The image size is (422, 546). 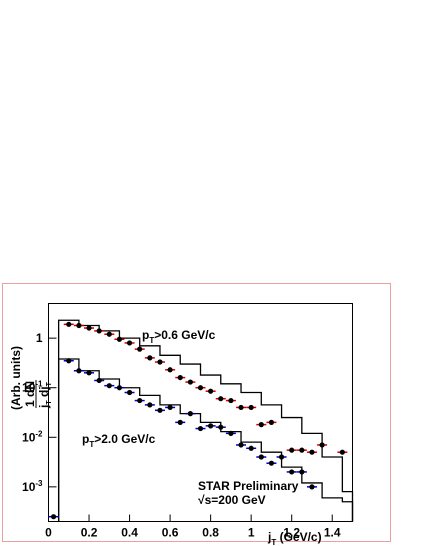 What do you see at coordinates (16, 378) in the screenshot?
I see `y-axis-units: (Arb. units)` at bounding box center [16, 378].